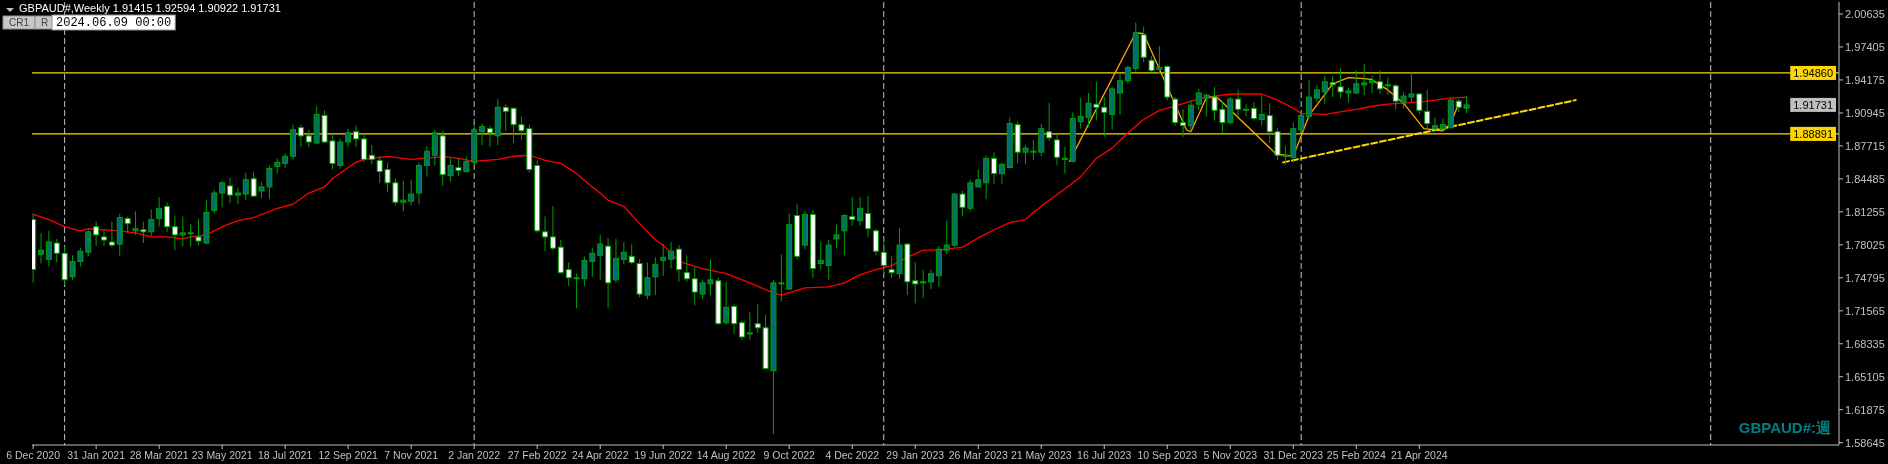  What do you see at coordinates (1356, 455) in the screenshot?
I see `x-tick-label: 25 Feb 2024` at bounding box center [1356, 455].